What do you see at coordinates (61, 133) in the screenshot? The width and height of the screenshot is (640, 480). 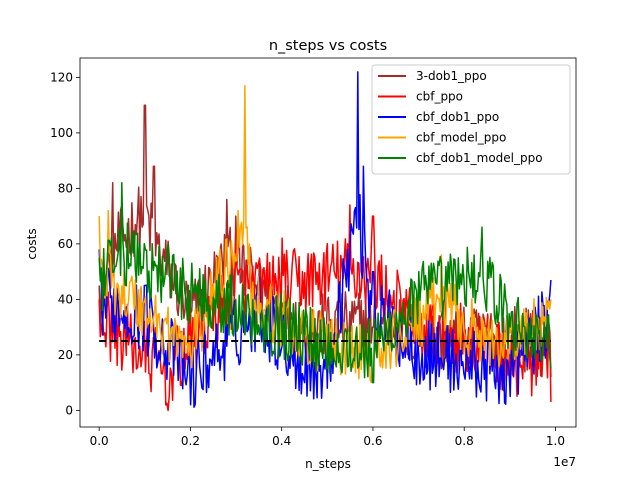 I see `y-tick-label: 100` at bounding box center [61, 133].